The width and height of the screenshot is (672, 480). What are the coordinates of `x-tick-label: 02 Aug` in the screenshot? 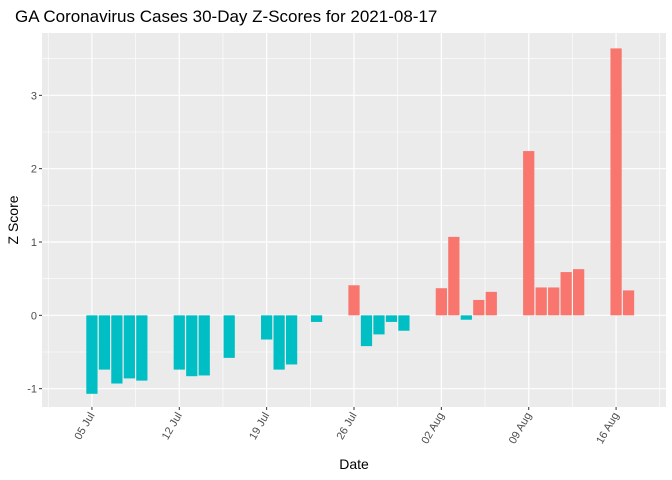 It's located at (433, 429).